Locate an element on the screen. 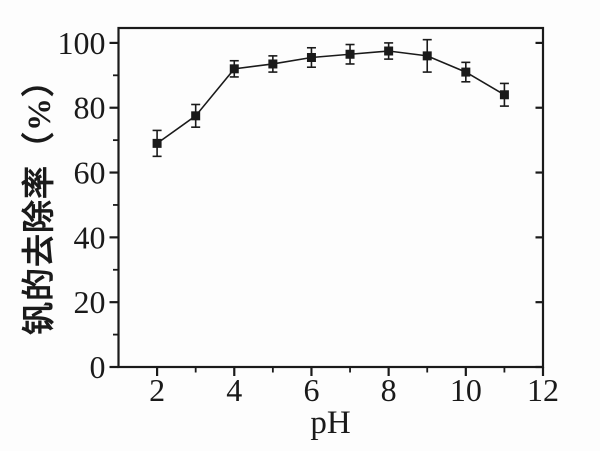  x-tick-label: 12 is located at coordinates (543, 390).